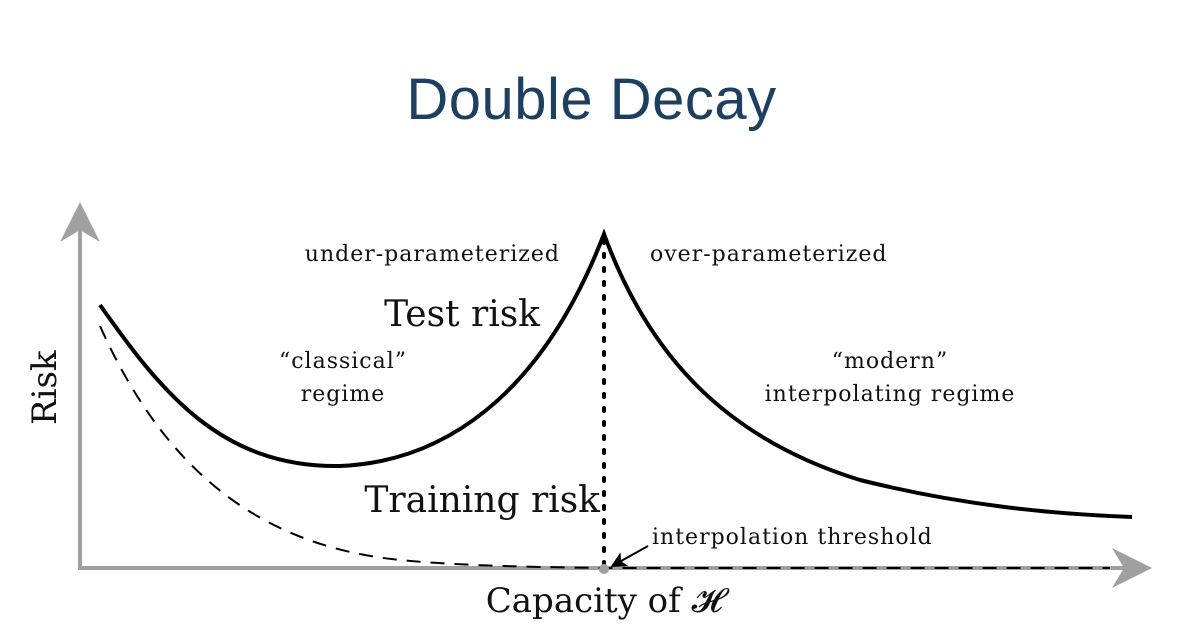 Image resolution: width=1183 pixels, height=636 pixels. What do you see at coordinates (604, 569) in the screenshot?
I see `threshold-point` at bounding box center [604, 569].